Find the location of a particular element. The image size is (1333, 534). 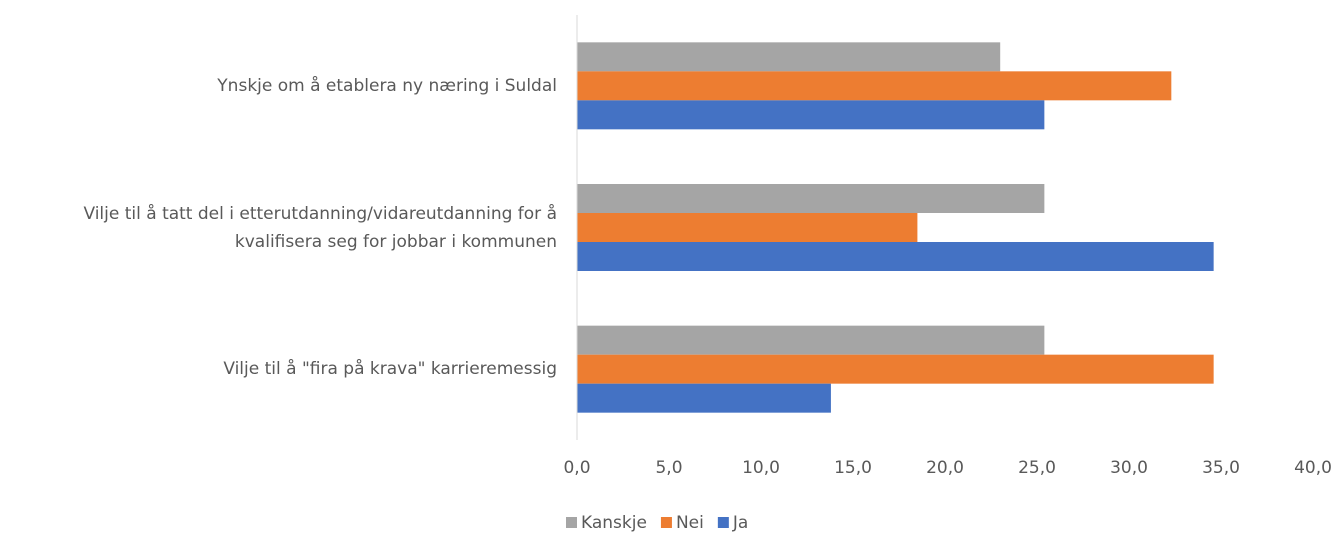

x-tick-label: 5,0 is located at coordinates (668, 468).